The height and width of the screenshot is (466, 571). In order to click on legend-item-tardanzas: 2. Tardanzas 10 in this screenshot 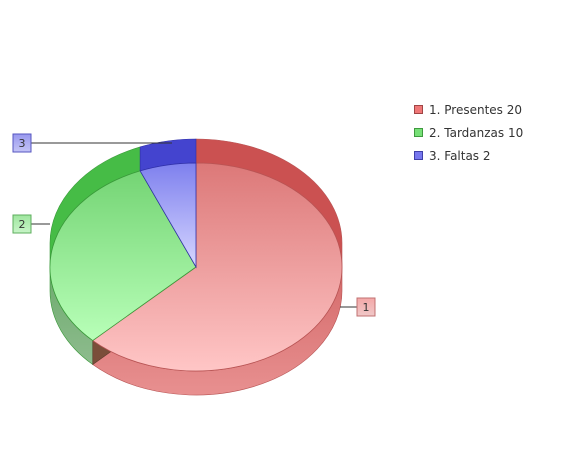, I will do `click(468, 132)`.